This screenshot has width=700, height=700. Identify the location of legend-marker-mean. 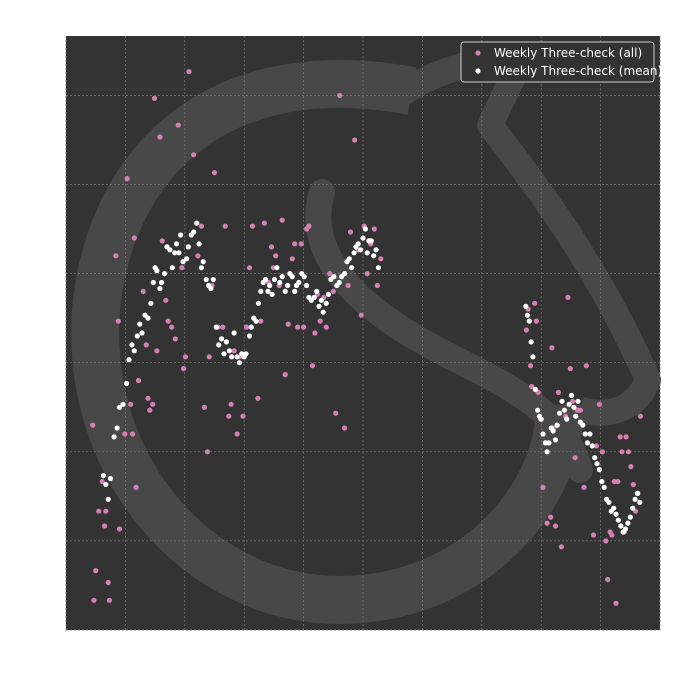
(478, 71).